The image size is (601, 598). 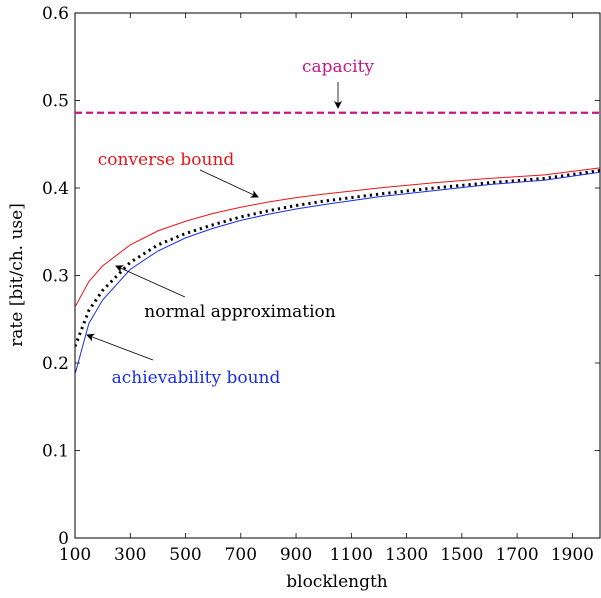 I want to click on capacity-label: capacity, so click(x=338, y=67).